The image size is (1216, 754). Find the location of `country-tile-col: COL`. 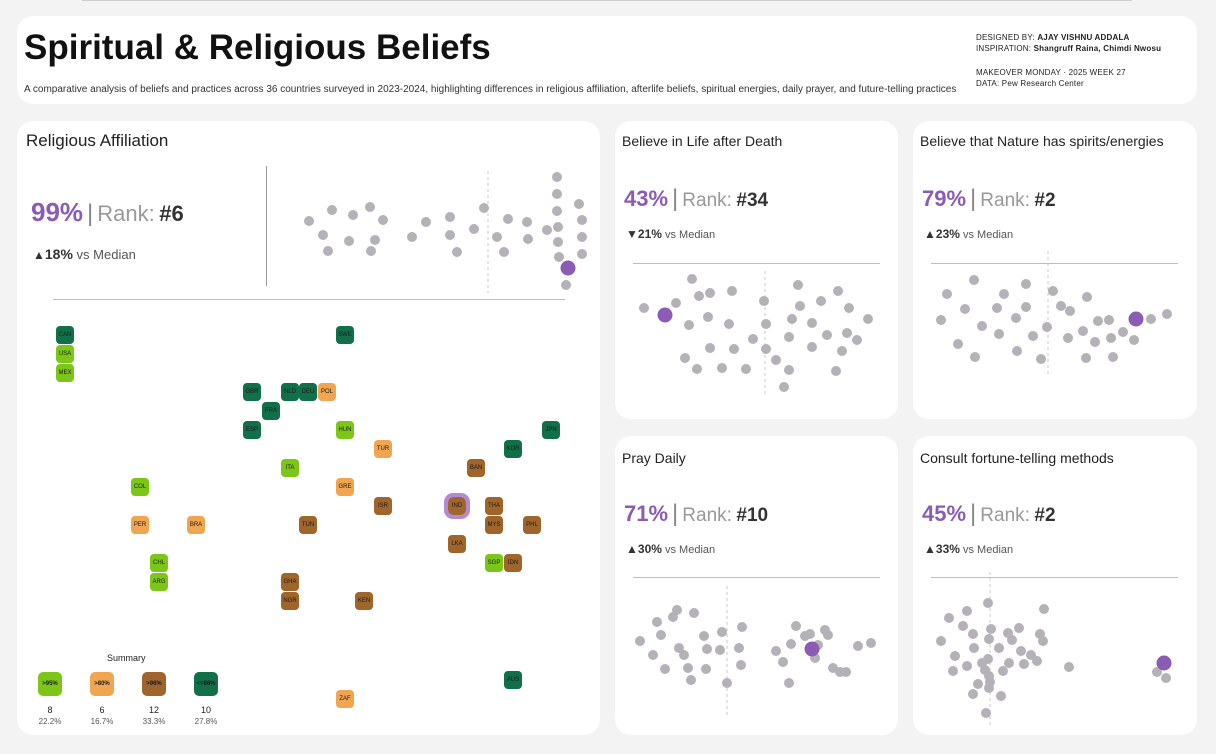

country-tile-col: COL is located at coordinates (140, 487).